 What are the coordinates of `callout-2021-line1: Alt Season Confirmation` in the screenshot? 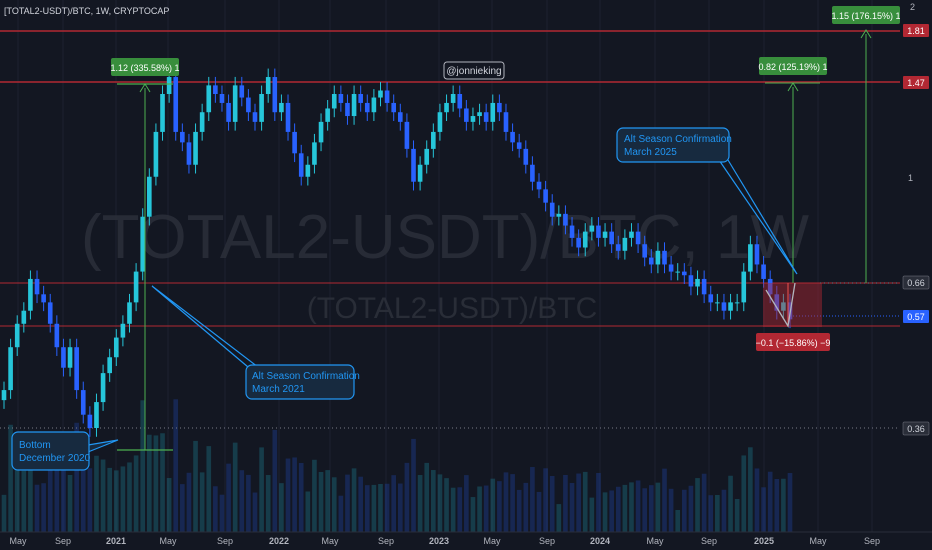 It's located at (306, 376).